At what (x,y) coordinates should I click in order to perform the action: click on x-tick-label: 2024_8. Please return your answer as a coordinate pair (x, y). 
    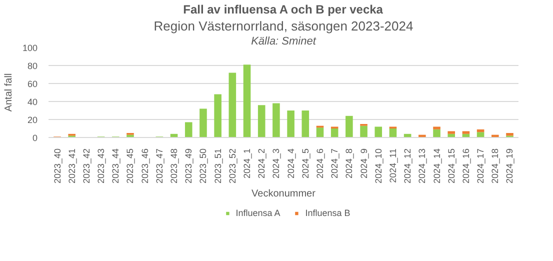
    Looking at the image, I should click on (349, 163).